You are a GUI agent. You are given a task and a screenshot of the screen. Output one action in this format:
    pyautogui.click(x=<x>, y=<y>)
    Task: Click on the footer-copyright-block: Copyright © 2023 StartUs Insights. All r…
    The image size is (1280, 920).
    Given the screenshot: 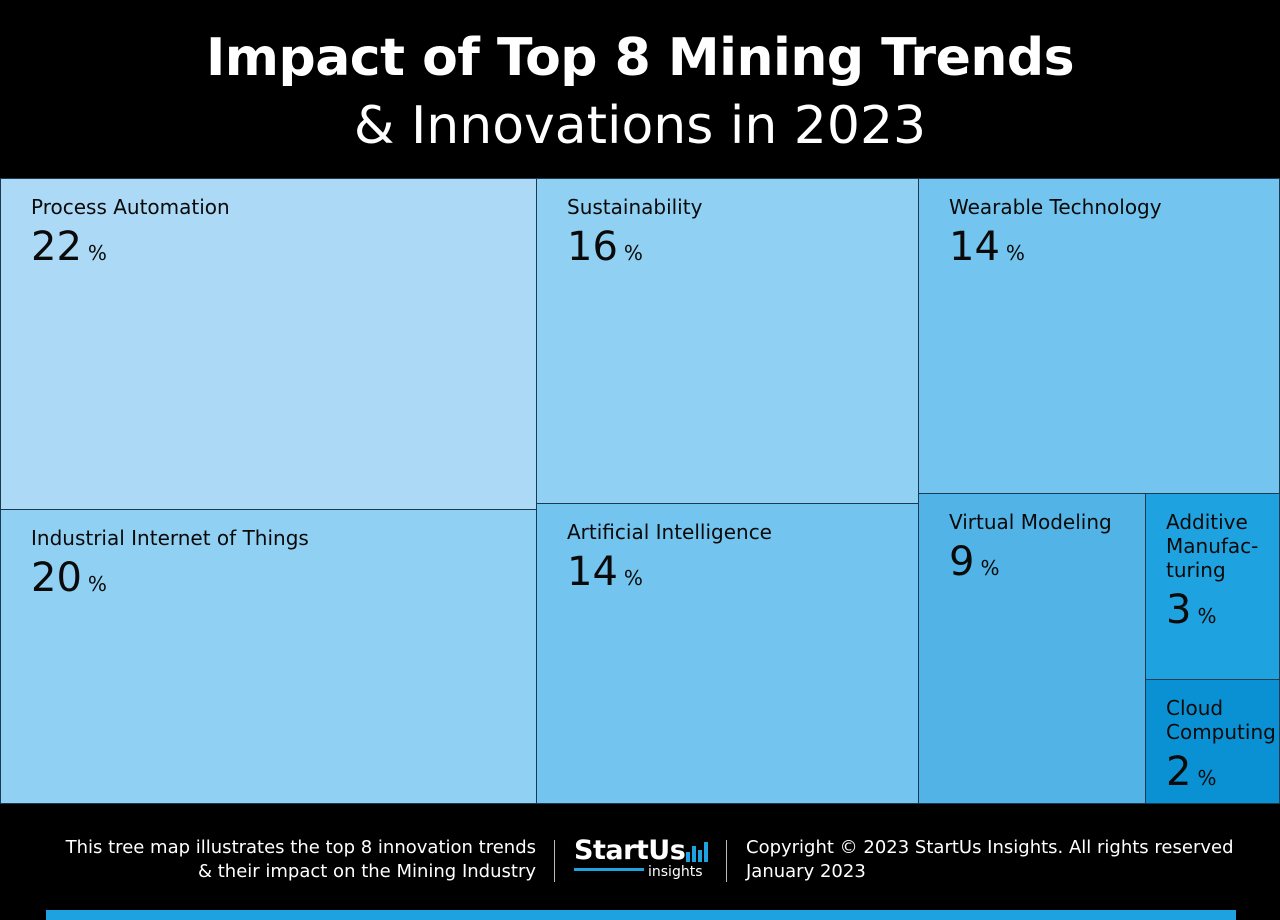 What is the action you would take?
    pyautogui.click(x=990, y=860)
    